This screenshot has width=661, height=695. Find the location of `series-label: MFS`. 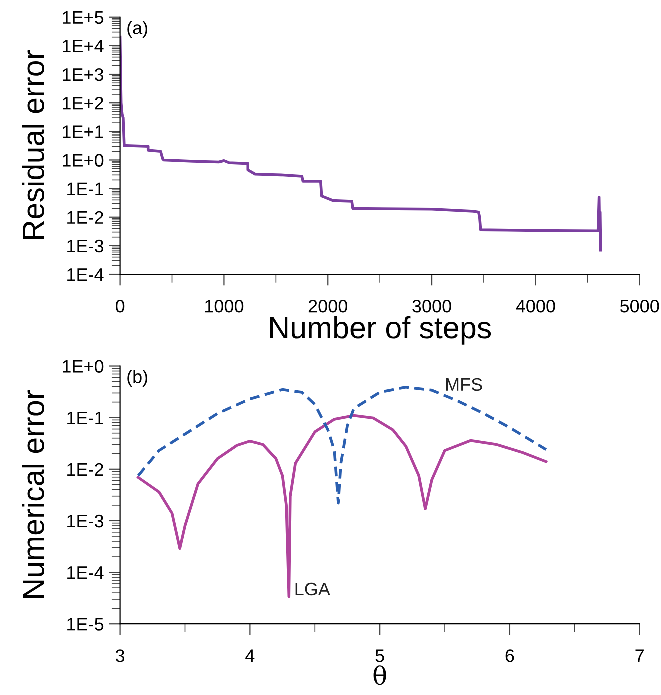

series-label: MFS is located at coordinates (464, 385).